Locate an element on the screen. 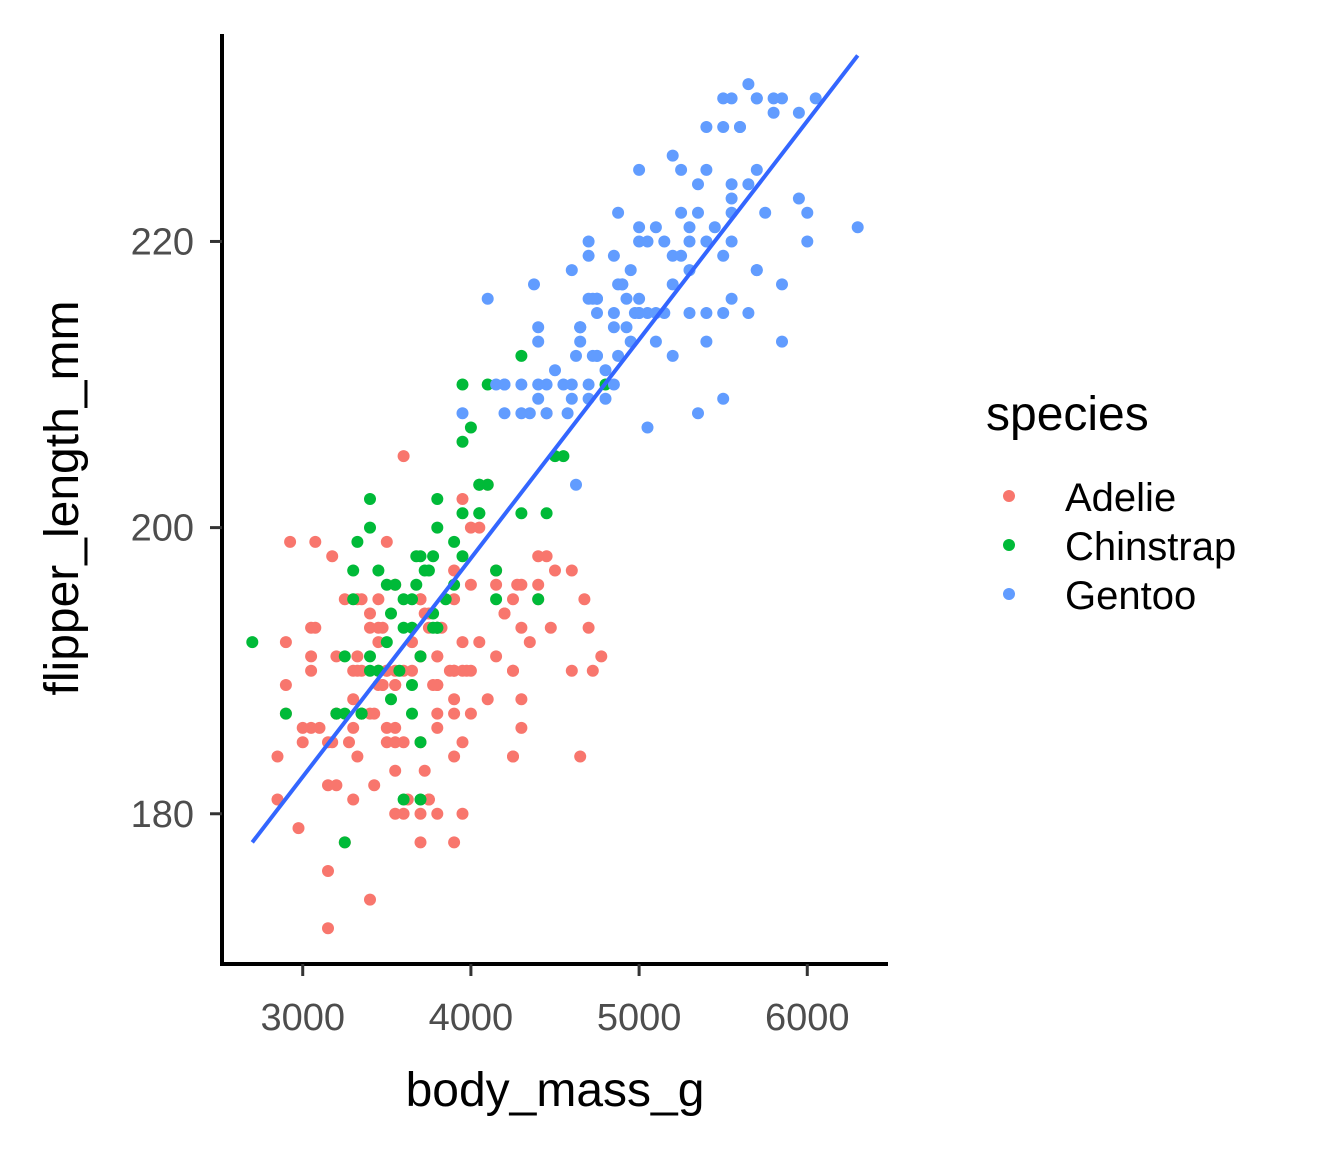 This screenshot has height=1152, width=1344. x-ticks: 3000 4000 5000 6000 is located at coordinates (555, 1001).